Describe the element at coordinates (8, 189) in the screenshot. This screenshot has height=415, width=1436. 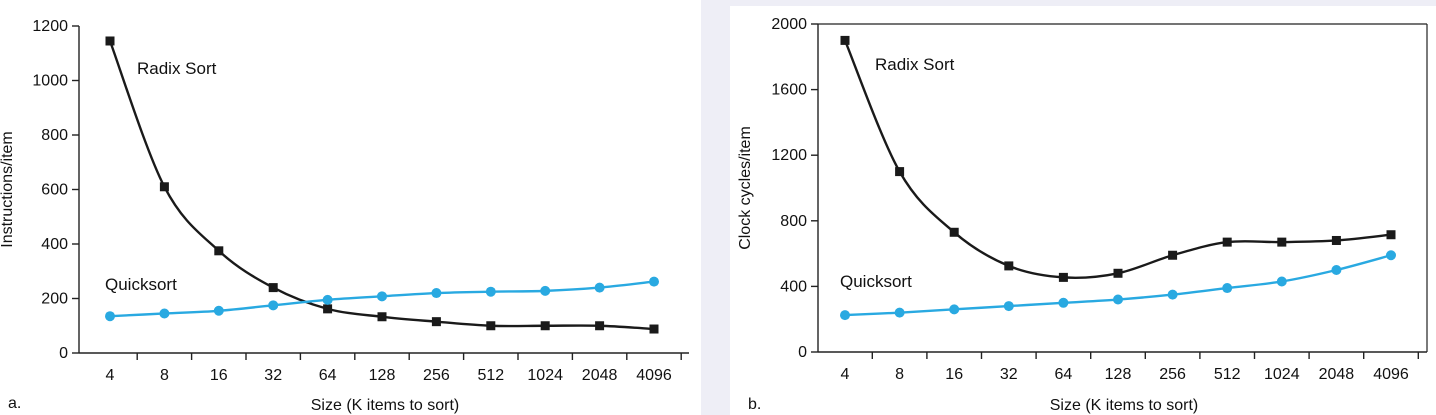
I see `y-axis-label: Instructions/item` at that location.